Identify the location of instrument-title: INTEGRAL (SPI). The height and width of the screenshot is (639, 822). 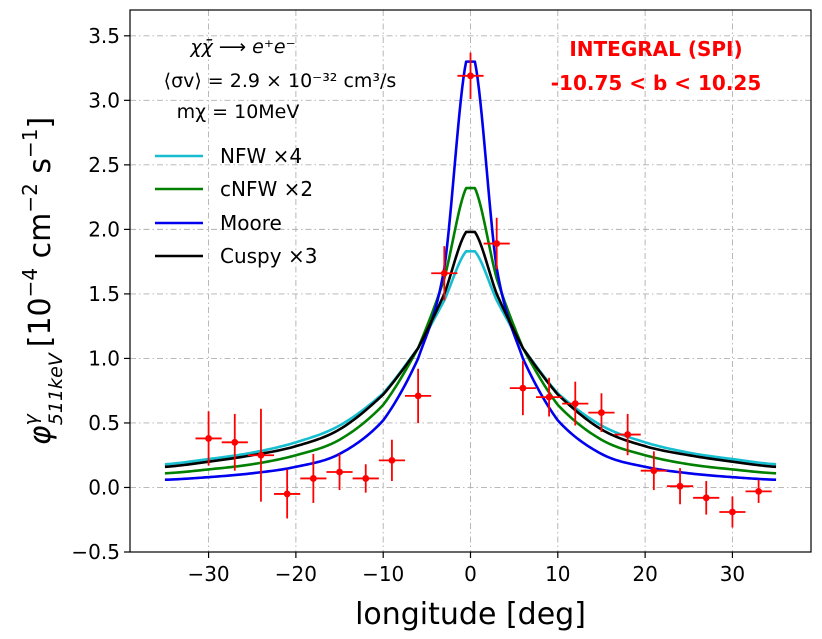
(655, 49).